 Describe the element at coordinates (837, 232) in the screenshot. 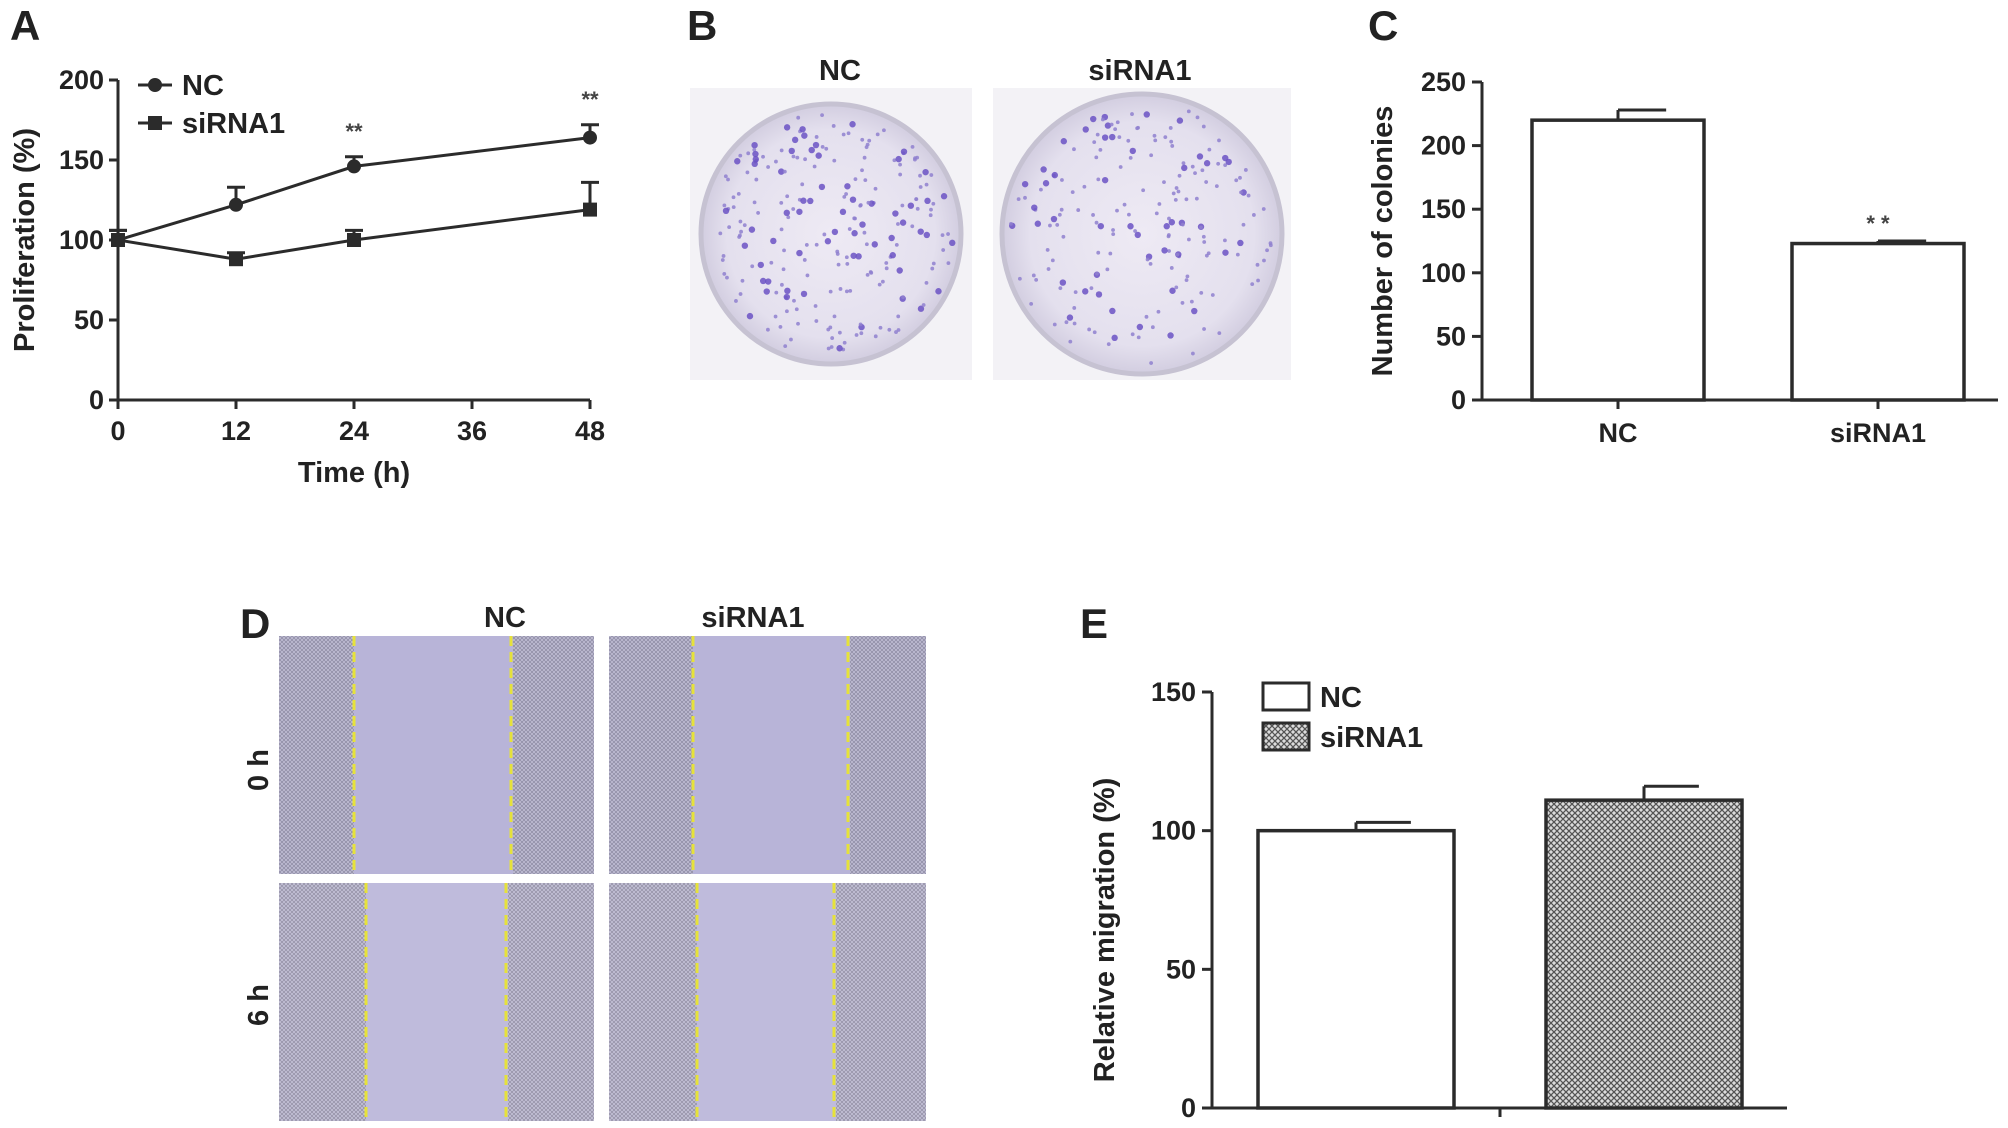

I see `colonies-nc` at that location.